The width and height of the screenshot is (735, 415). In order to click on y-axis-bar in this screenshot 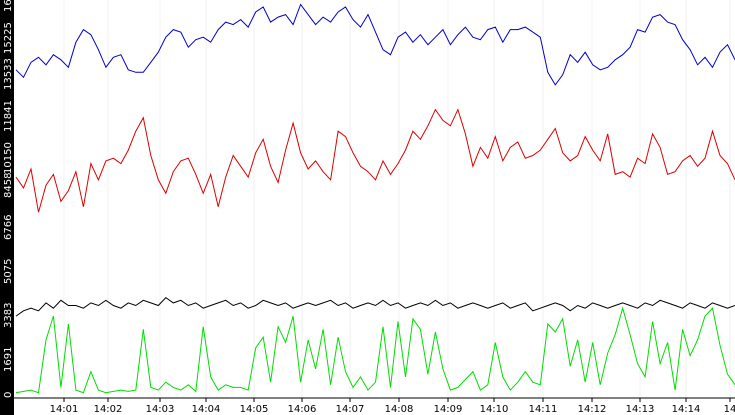, I will do `click(7, 207)`.